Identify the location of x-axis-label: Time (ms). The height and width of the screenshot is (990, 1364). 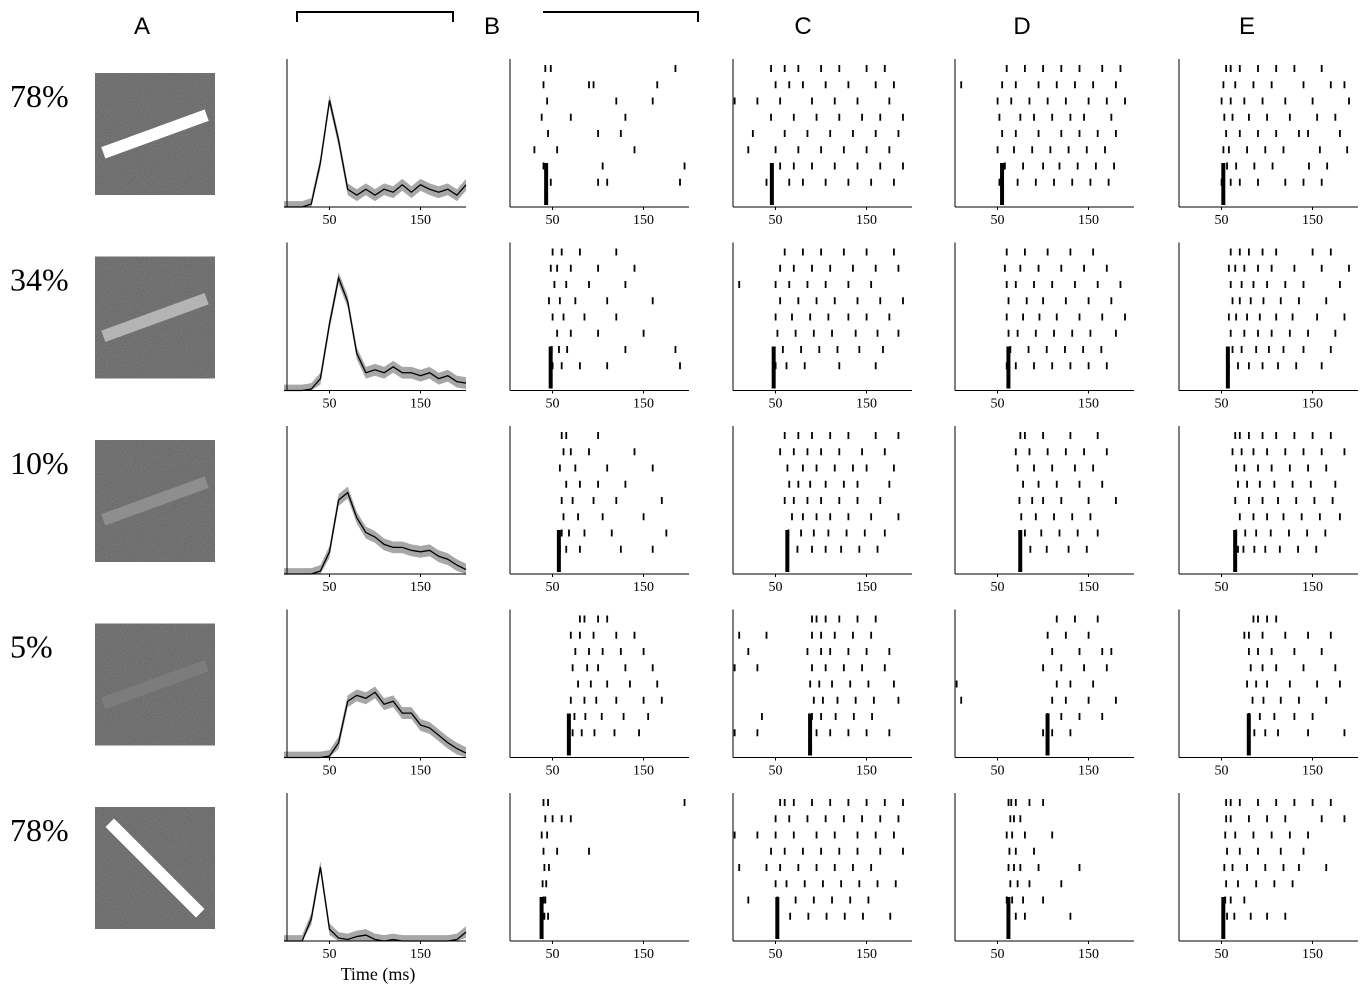
(378, 974).